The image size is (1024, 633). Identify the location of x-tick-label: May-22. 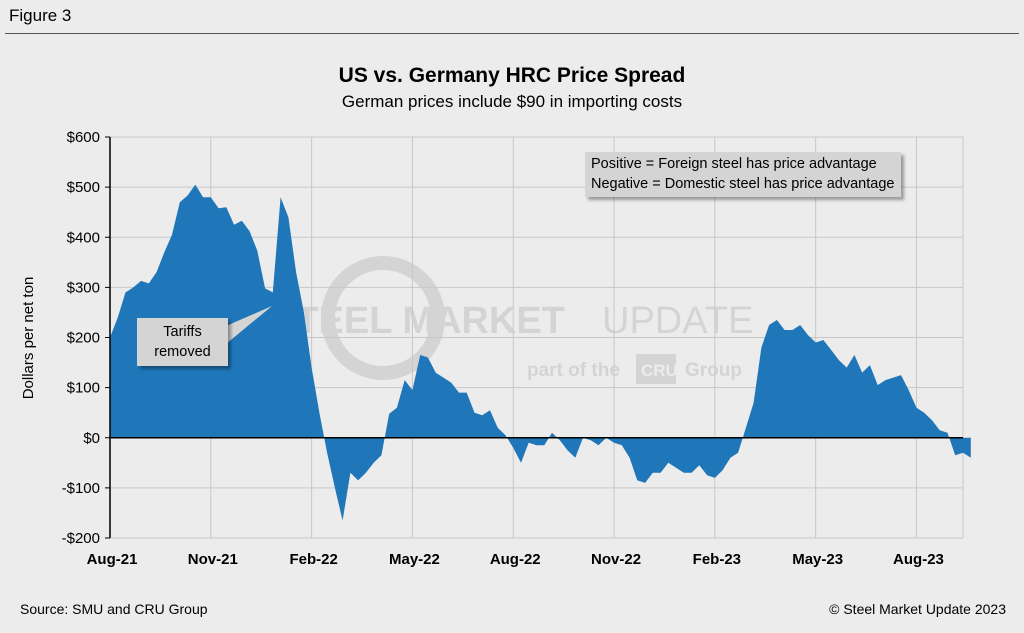
(414, 559).